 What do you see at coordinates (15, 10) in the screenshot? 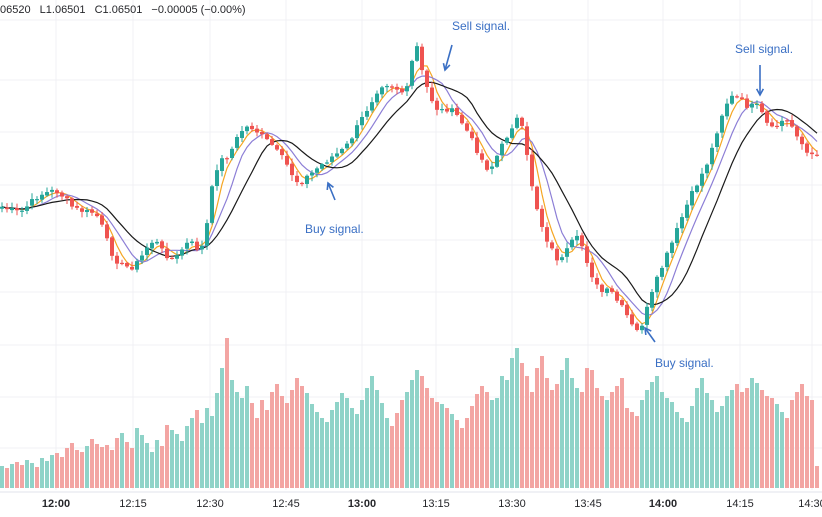
I see `high-value: 06520` at bounding box center [15, 10].